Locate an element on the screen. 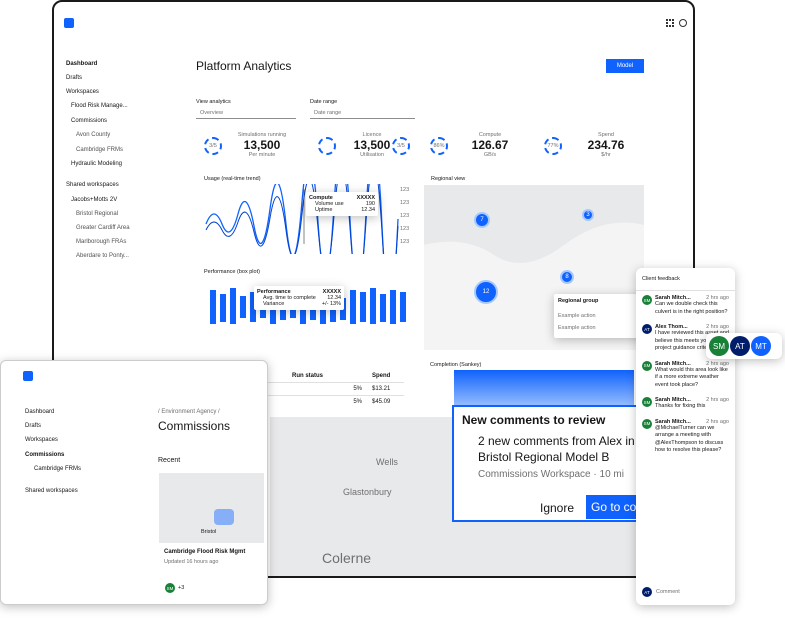  nav-item: Bristol Regional is located at coordinates (97, 214).